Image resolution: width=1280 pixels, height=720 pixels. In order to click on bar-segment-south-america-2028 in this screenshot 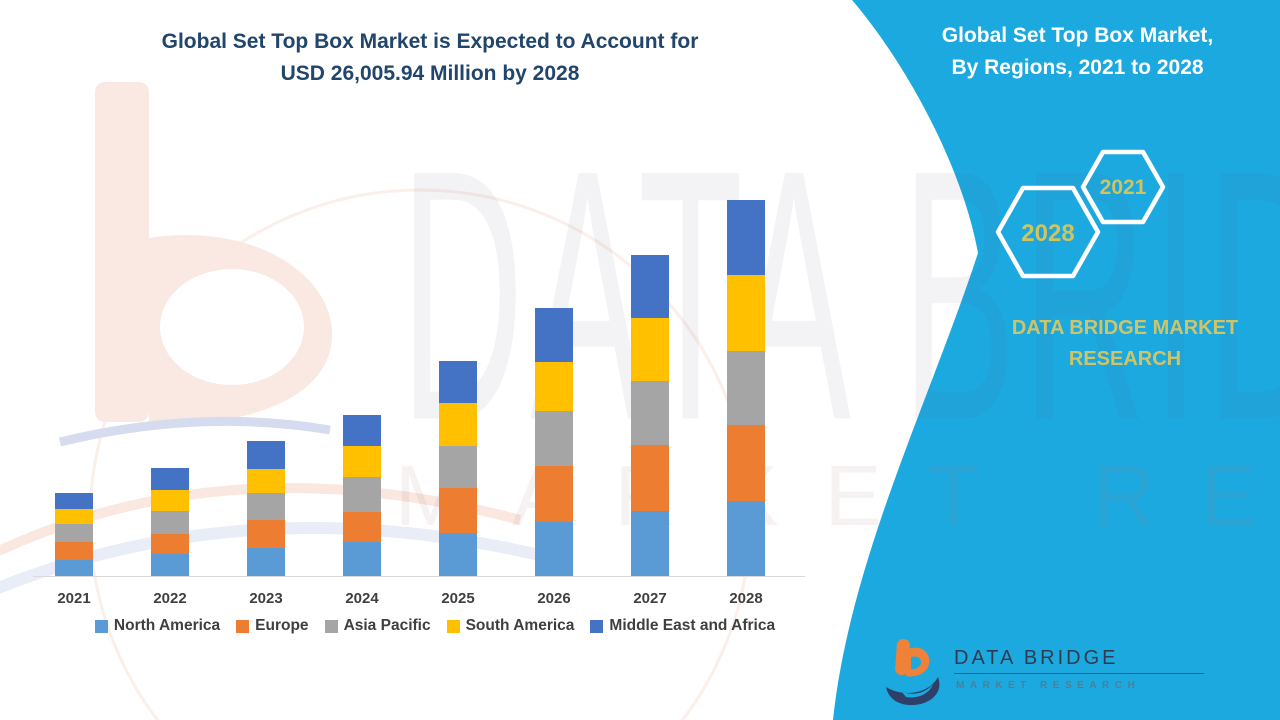, I will do `click(746, 313)`.